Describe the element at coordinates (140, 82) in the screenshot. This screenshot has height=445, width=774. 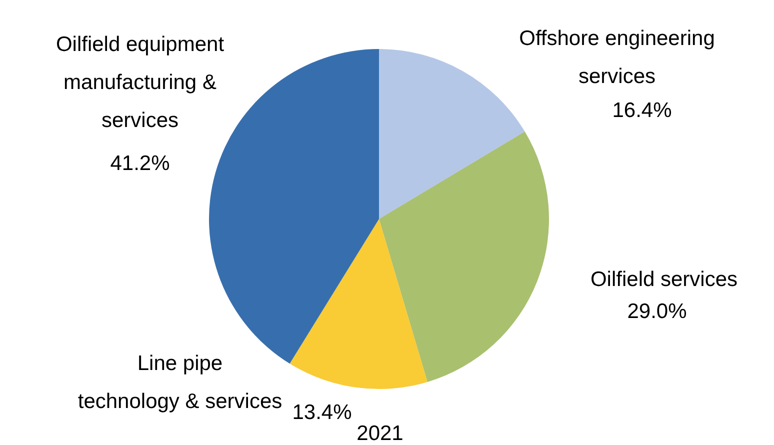
I see `slice-label: Oilfield equipment manufacturing & services` at that location.